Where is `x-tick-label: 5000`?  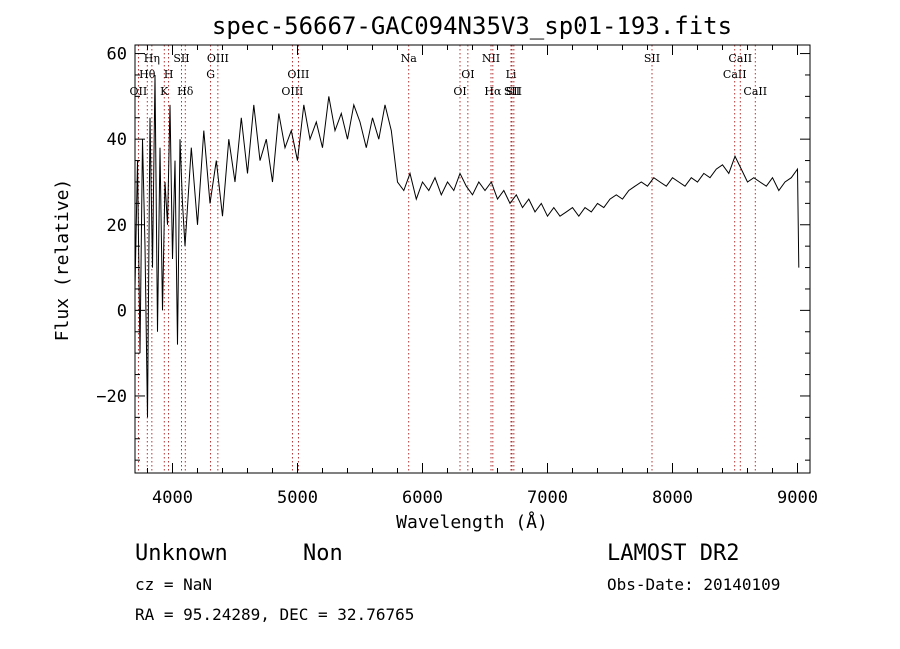 x-tick-label: 5000 is located at coordinates (297, 498).